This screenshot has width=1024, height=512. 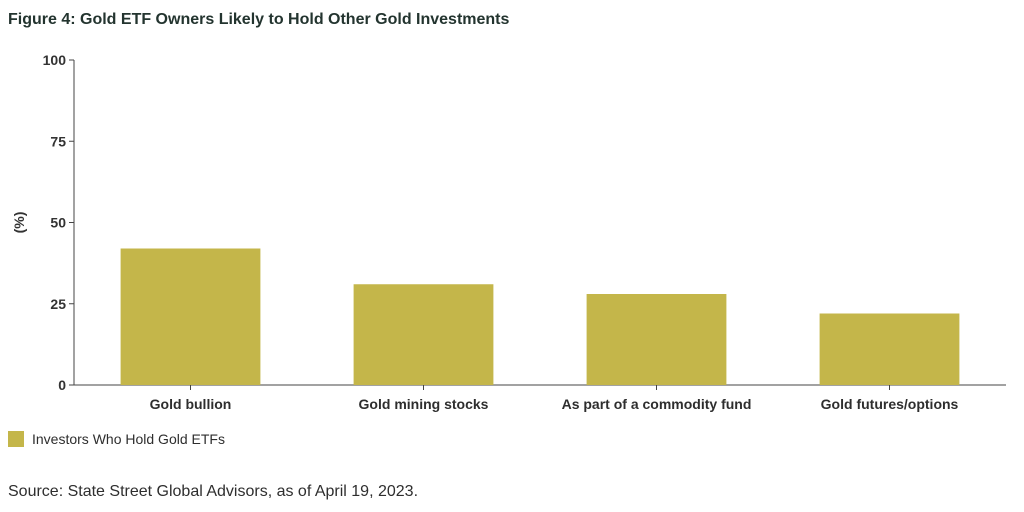 I want to click on legend: Investors Who Hold Gold ETFs, so click(x=116, y=439).